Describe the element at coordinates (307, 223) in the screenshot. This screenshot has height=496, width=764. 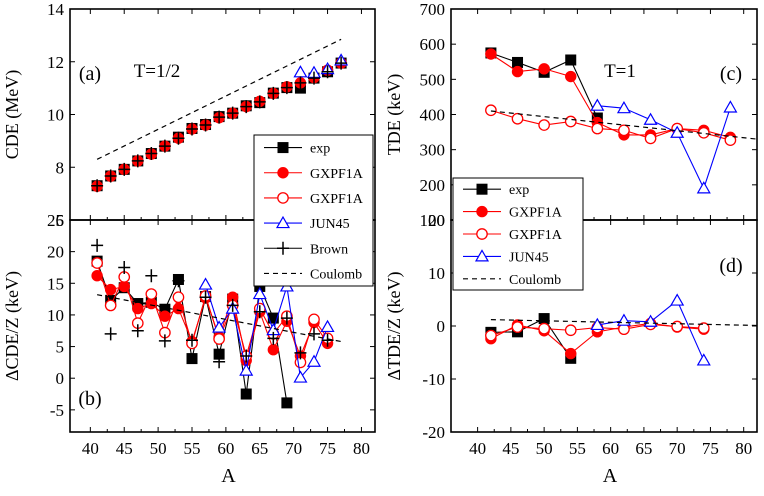
I see `legend-entry: JUN45` at that location.